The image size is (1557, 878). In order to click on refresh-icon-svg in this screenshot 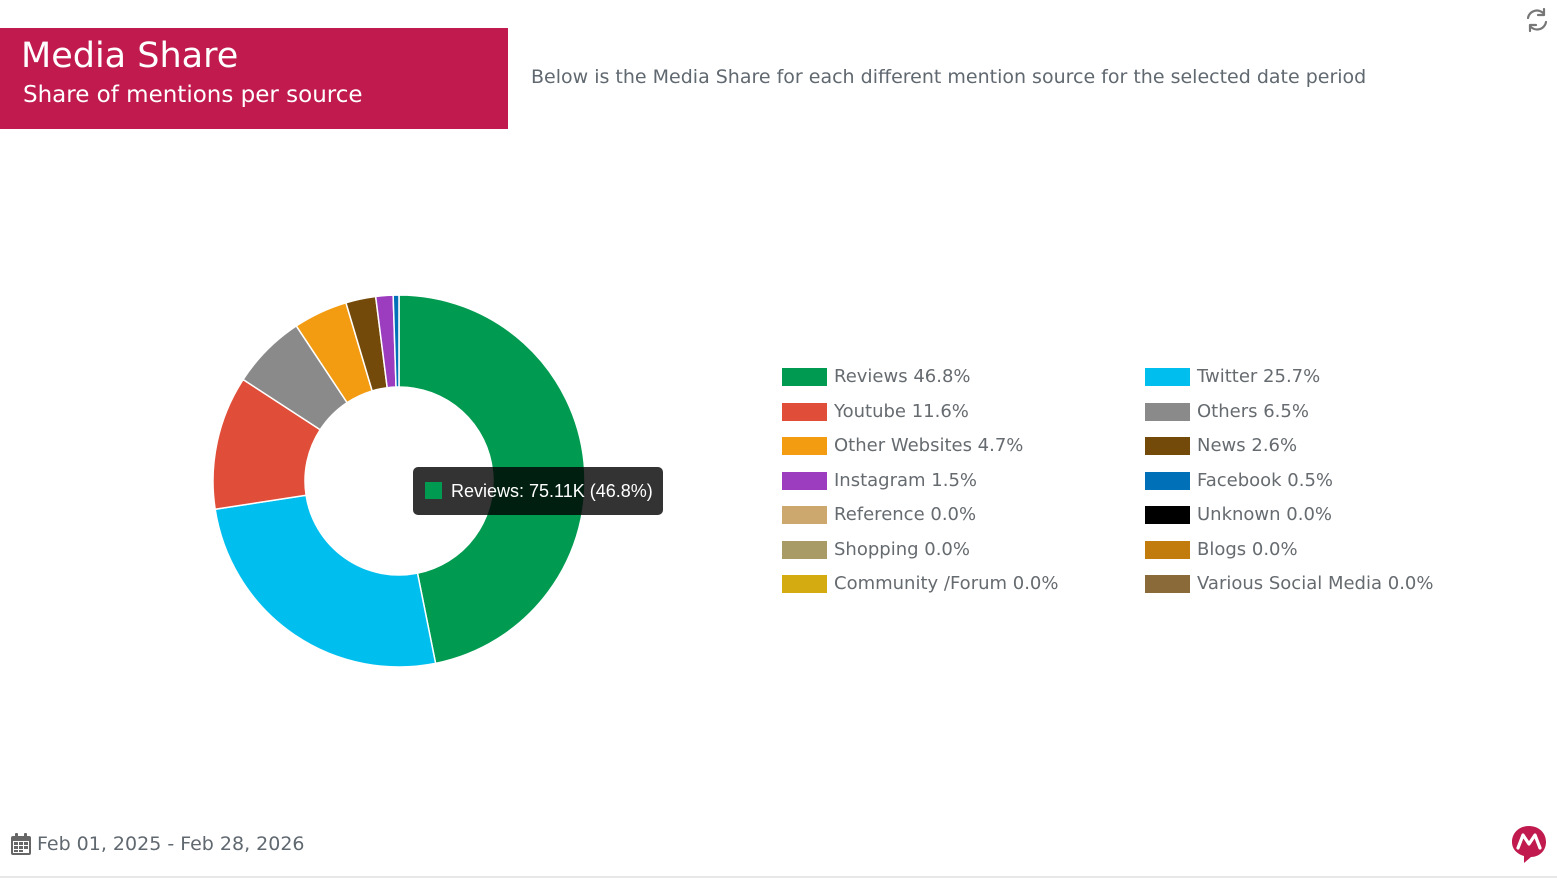, I will do `click(1537, 20)`.